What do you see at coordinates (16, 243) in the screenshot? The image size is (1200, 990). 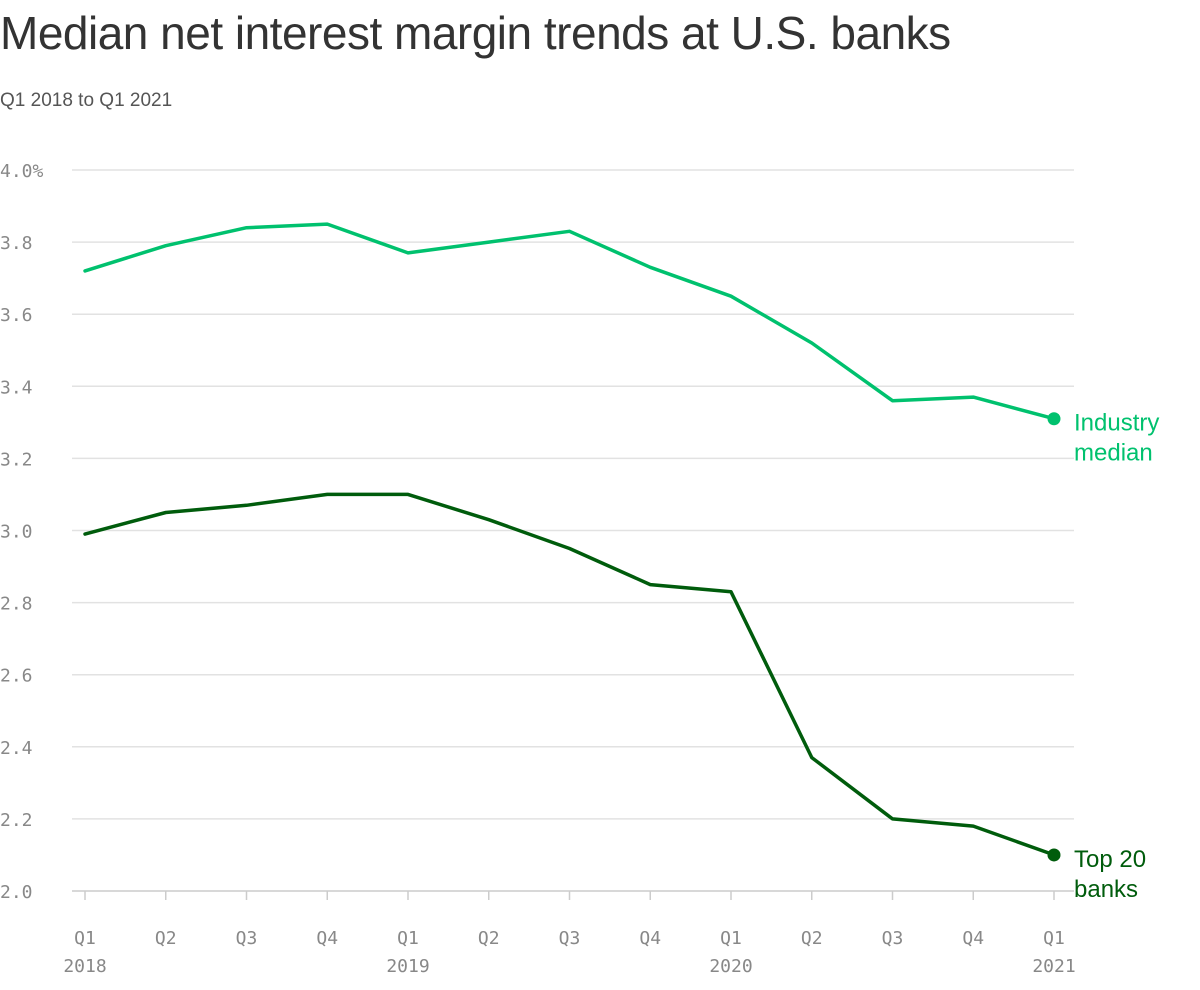 I see `y-tick-label: 3.8` at bounding box center [16, 243].